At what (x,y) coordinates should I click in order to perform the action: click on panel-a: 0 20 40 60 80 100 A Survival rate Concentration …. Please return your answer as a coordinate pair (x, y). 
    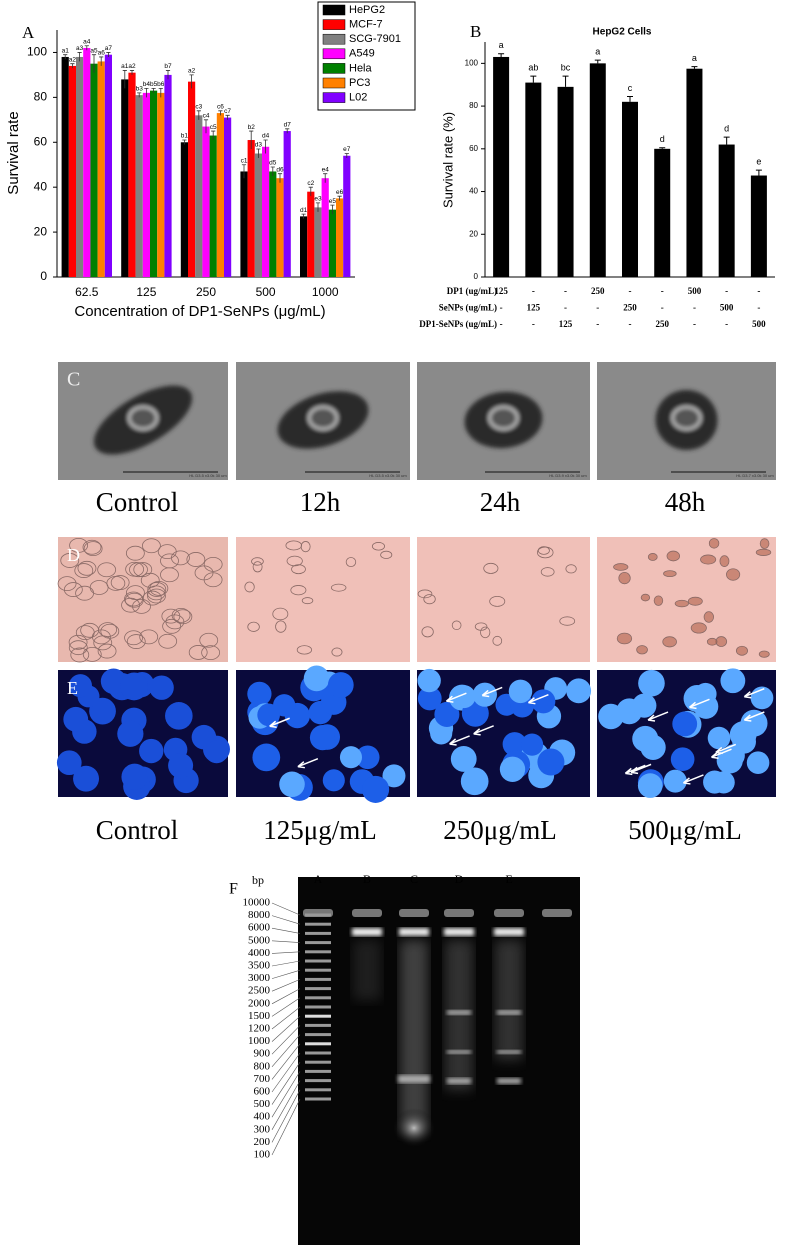
    Looking at the image, I should click on (210, 160).